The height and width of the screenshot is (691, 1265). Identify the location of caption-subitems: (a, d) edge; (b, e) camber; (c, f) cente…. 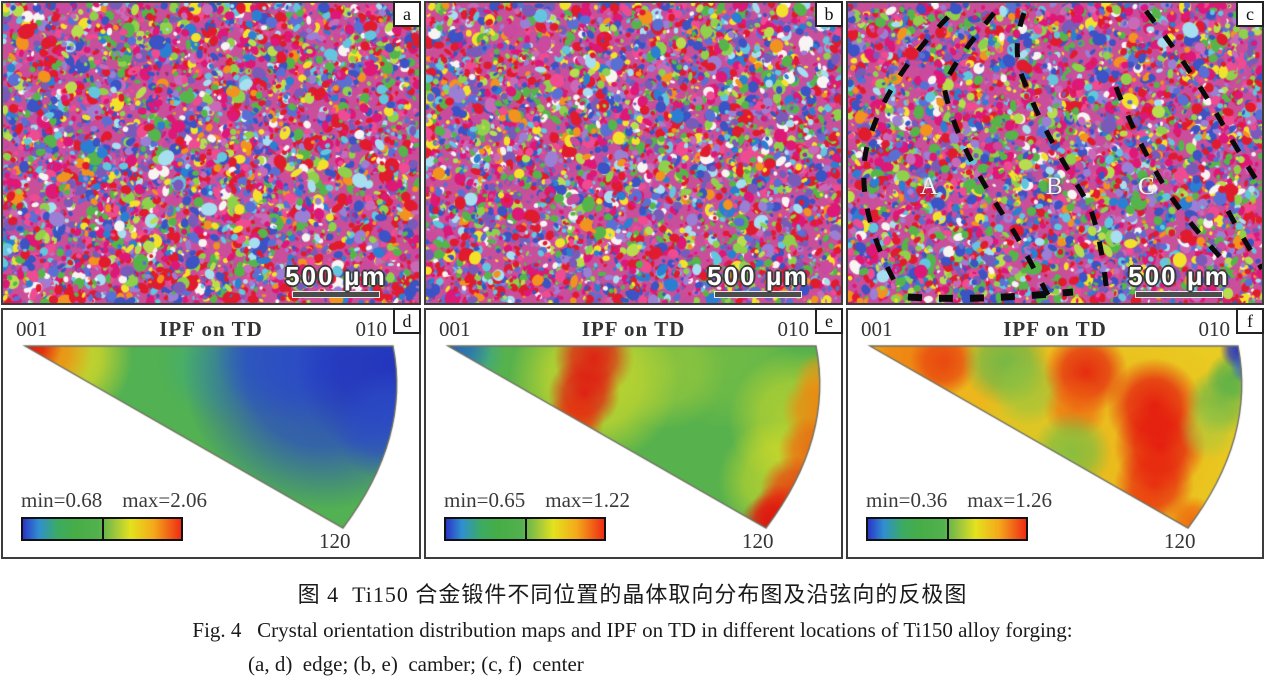
(416, 664).